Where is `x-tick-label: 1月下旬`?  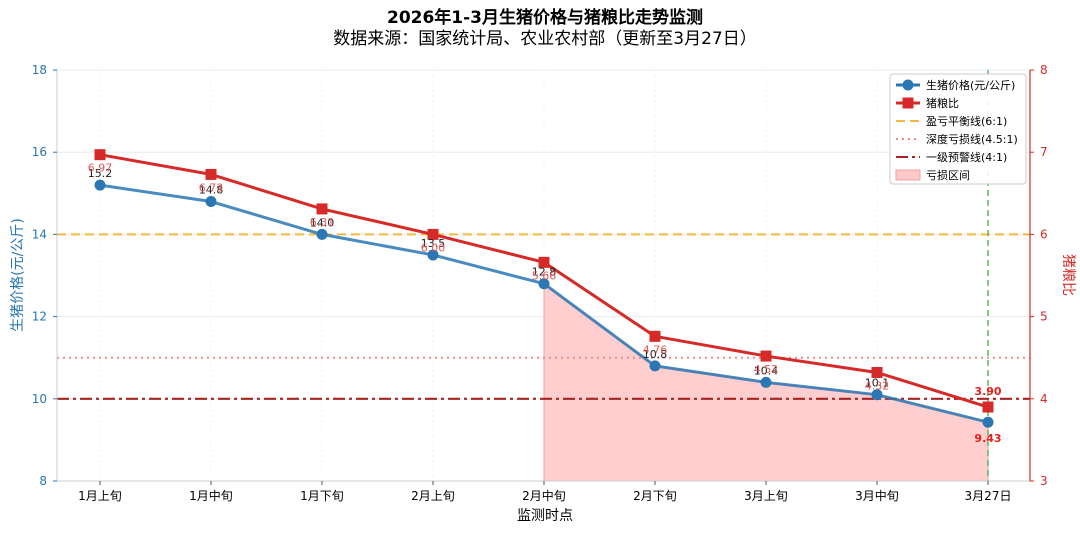
x-tick-label: 1月下旬 is located at coordinates (322, 496).